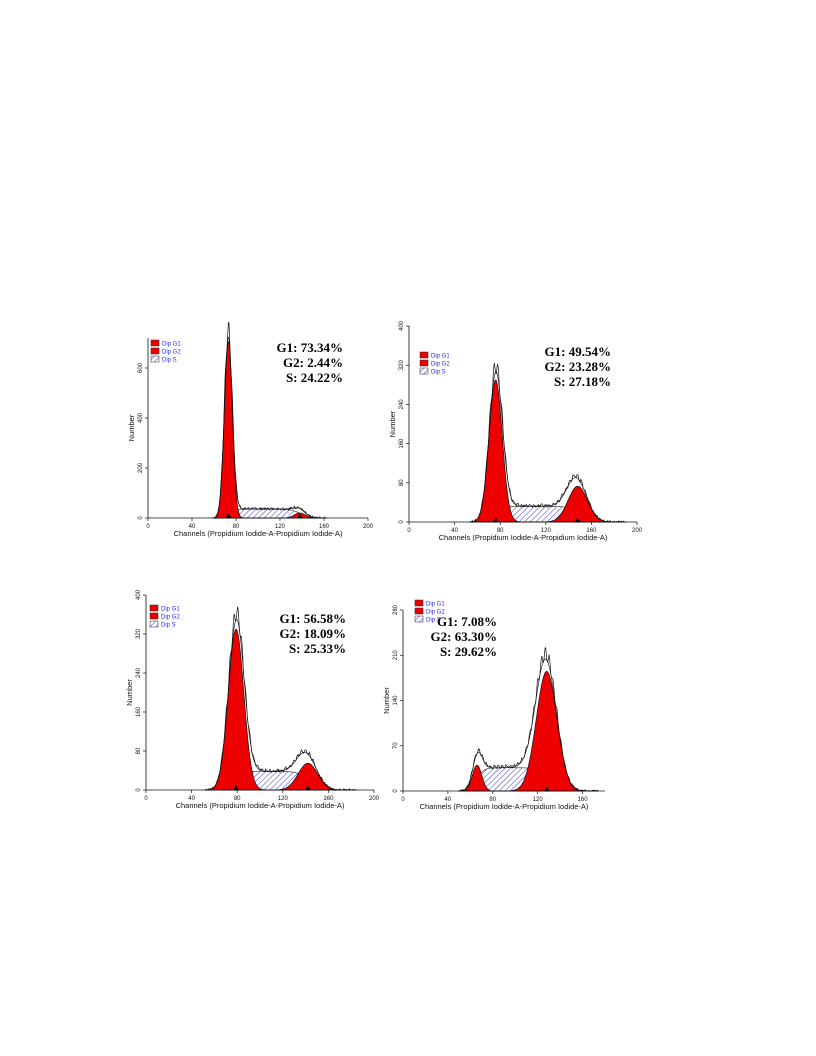  Describe the element at coordinates (317, 648) in the screenshot. I see `stat-s-percent: S: 25.33%` at that location.